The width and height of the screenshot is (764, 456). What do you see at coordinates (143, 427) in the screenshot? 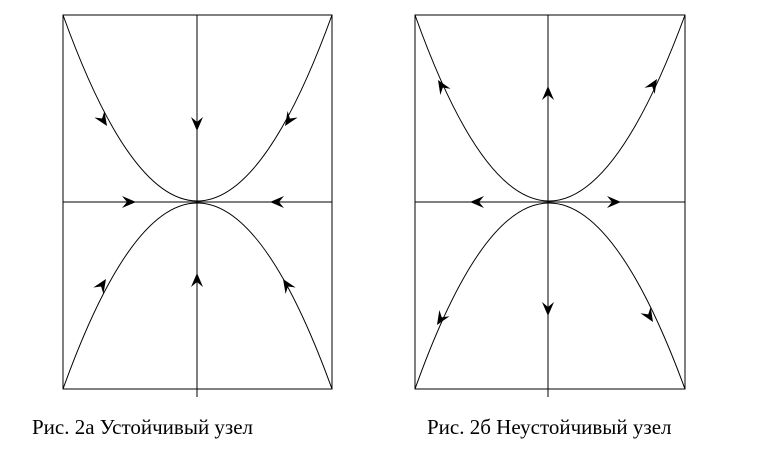
I see `figure-caption-a: Рис. 2а Устойчивый узел` at bounding box center [143, 427].